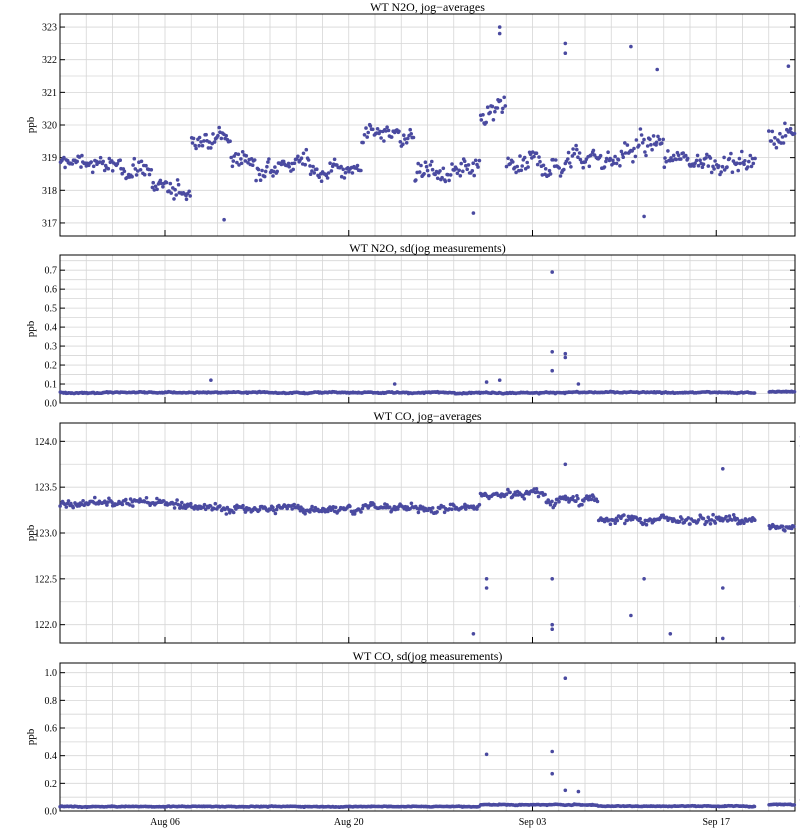 The image size is (800, 837). What do you see at coordinates (427, 416) in the screenshot?
I see `panel-title: WT CO, jog−averages` at bounding box center [427, 416].